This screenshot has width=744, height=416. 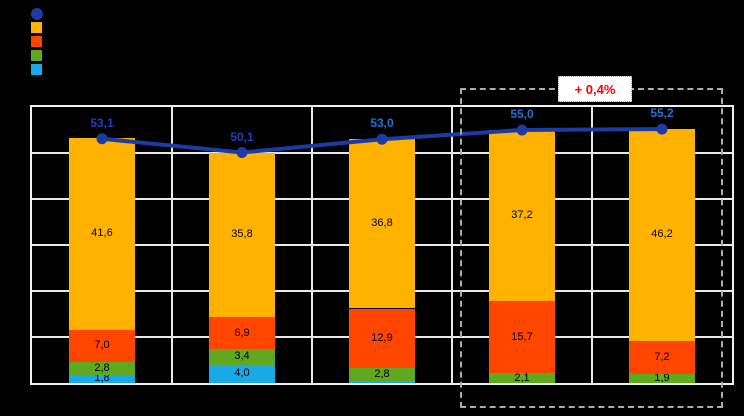 I want to click on bar-segment-label: 6,9, so click(x=242, y=332).